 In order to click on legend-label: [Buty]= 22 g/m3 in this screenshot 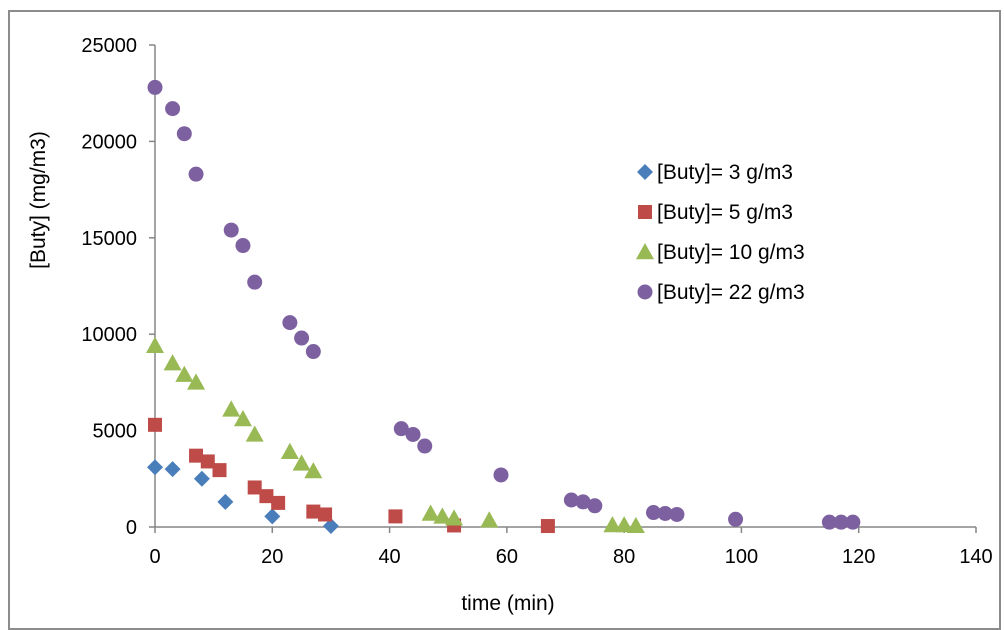, I will do `click(731, 292)`.